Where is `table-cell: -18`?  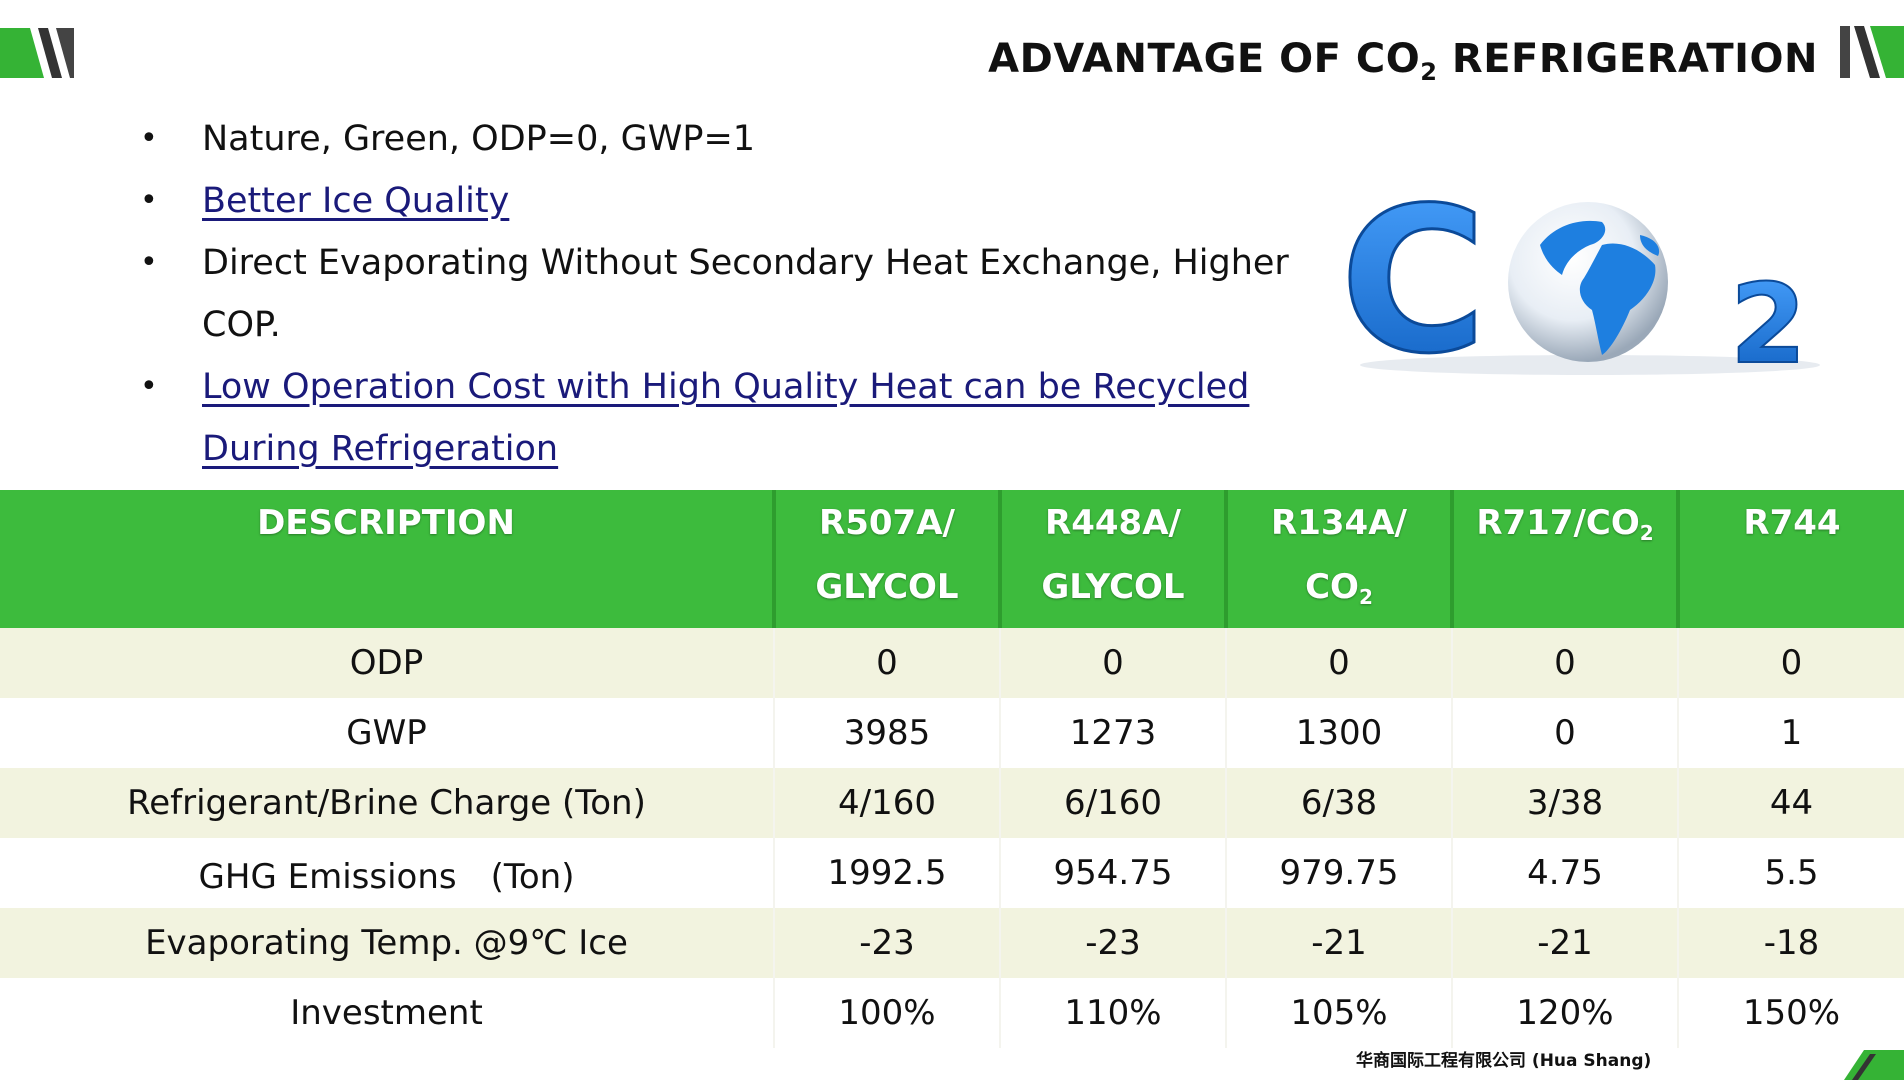
table-cell: -18 is located at coordinates (1791, 943).